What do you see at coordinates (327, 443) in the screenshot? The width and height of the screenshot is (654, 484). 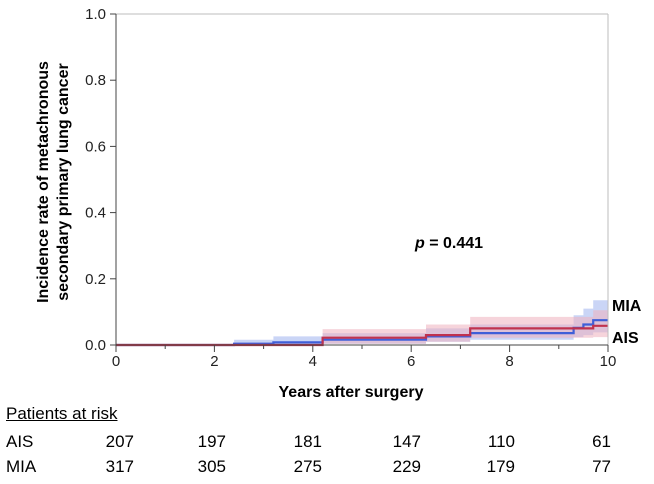 I see `risk-row-ais: AIS 207 197 181 147 110 61` at bounding box center [327, 443].